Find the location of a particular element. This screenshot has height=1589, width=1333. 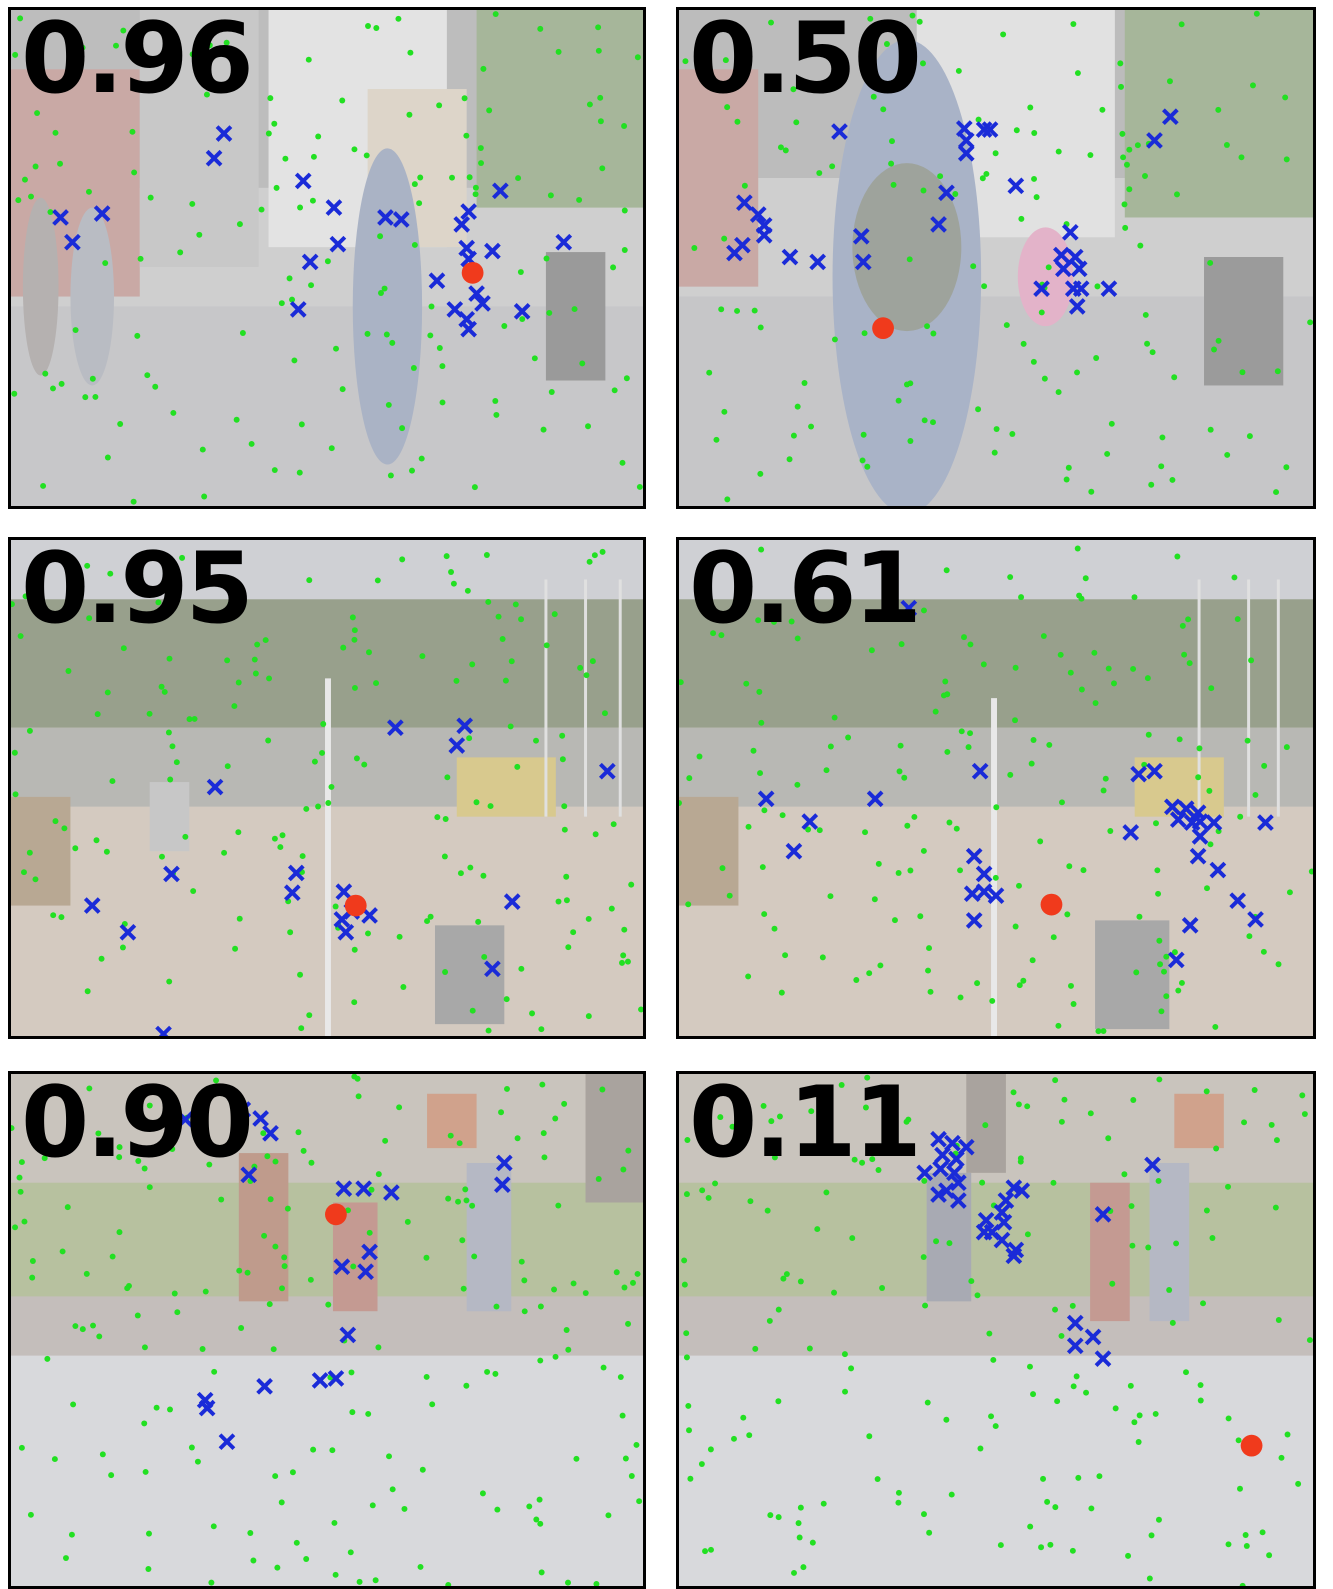

marker-overlay is located at coordinates (327, 258).